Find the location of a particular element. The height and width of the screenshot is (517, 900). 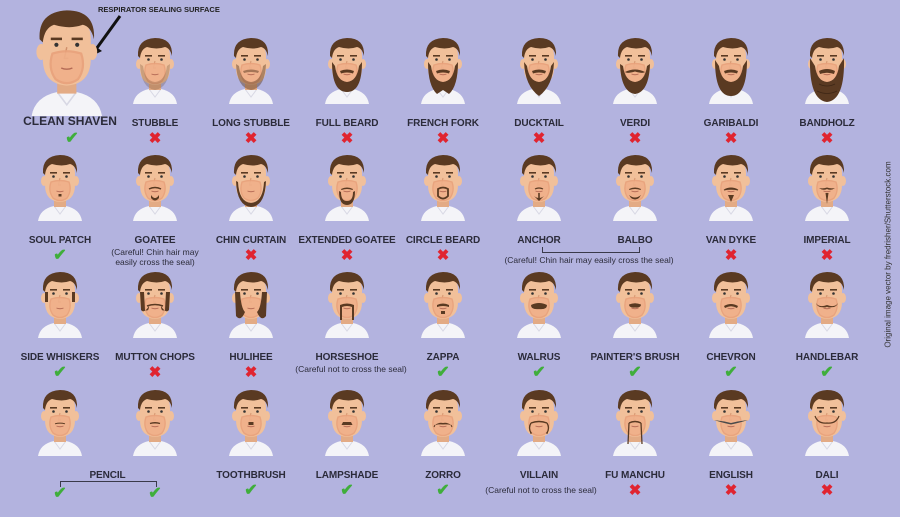

chincurtain-face-icon is located at coordinates (251, 188).